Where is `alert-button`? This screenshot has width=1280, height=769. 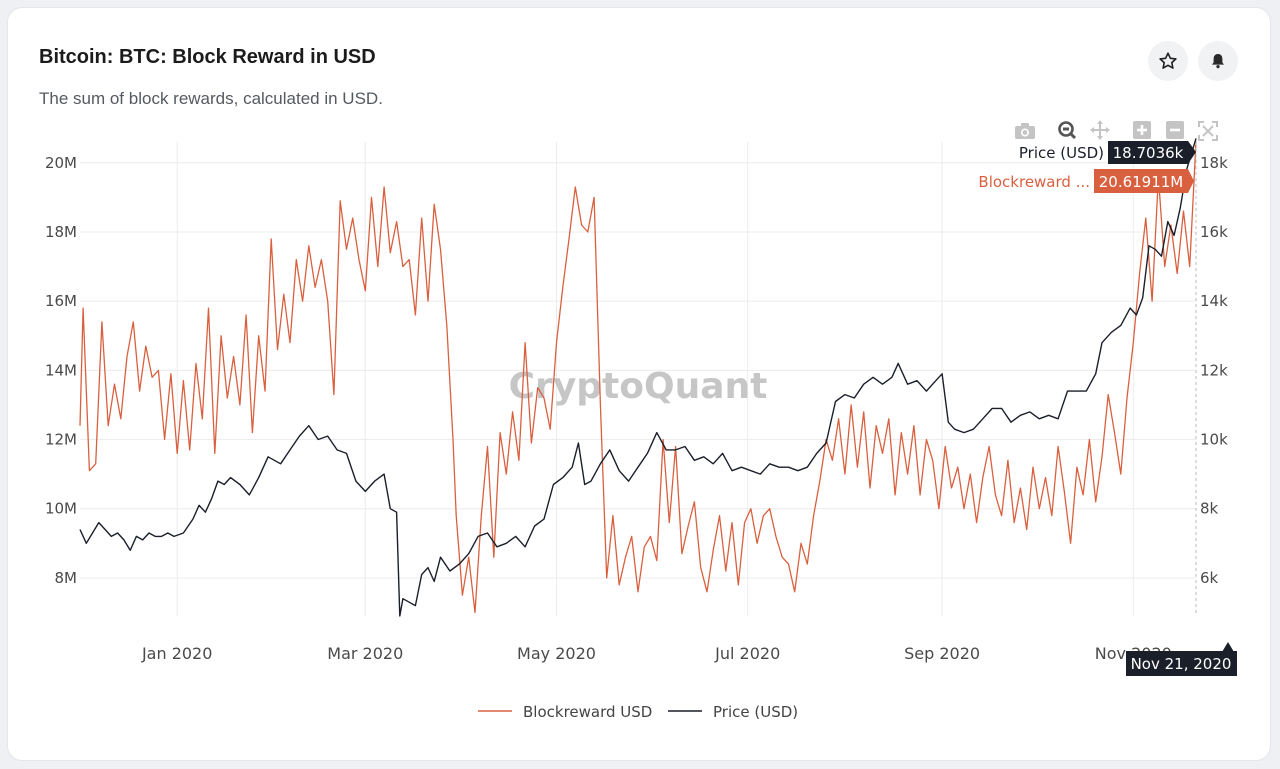
alert-button is located at coordinates (1218, 61).